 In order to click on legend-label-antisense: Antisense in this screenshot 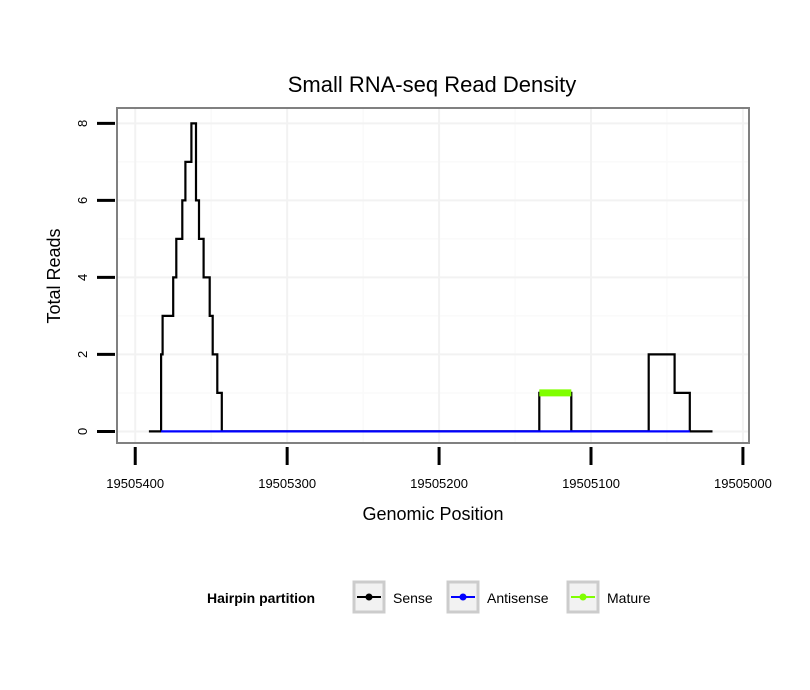, I will do `click(518, 598)`.